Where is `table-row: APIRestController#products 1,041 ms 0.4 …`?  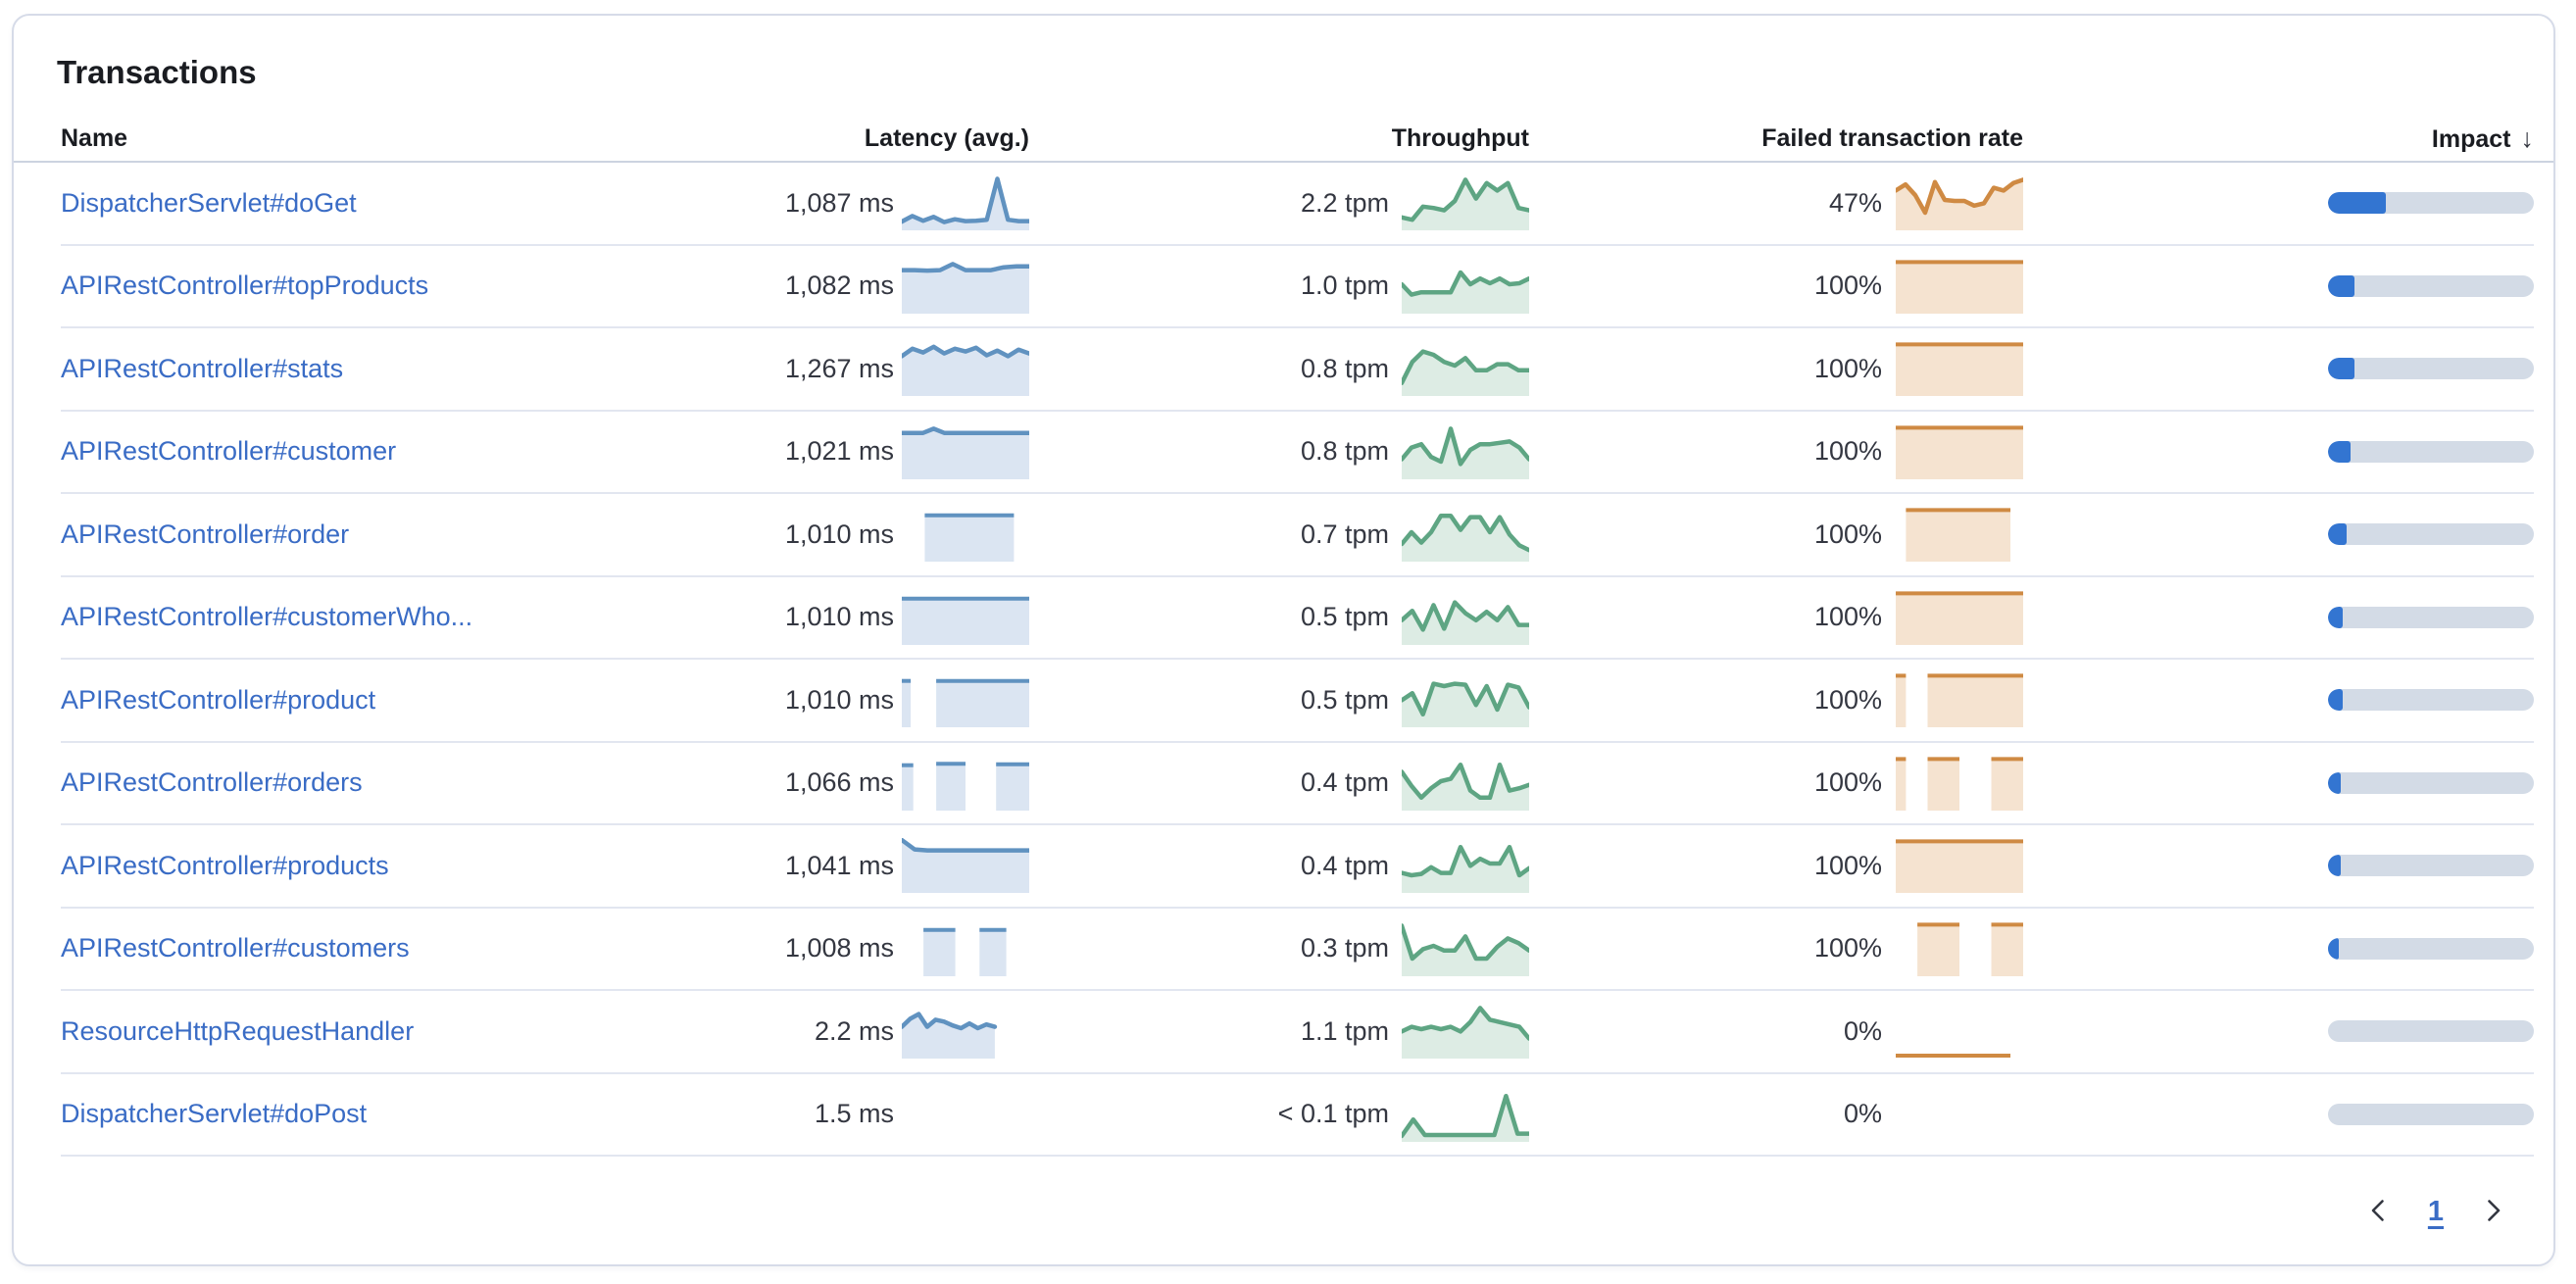 table-row: APIRestController#products 1,041 ms 0.4 … is located at coordinates (1297, 867).